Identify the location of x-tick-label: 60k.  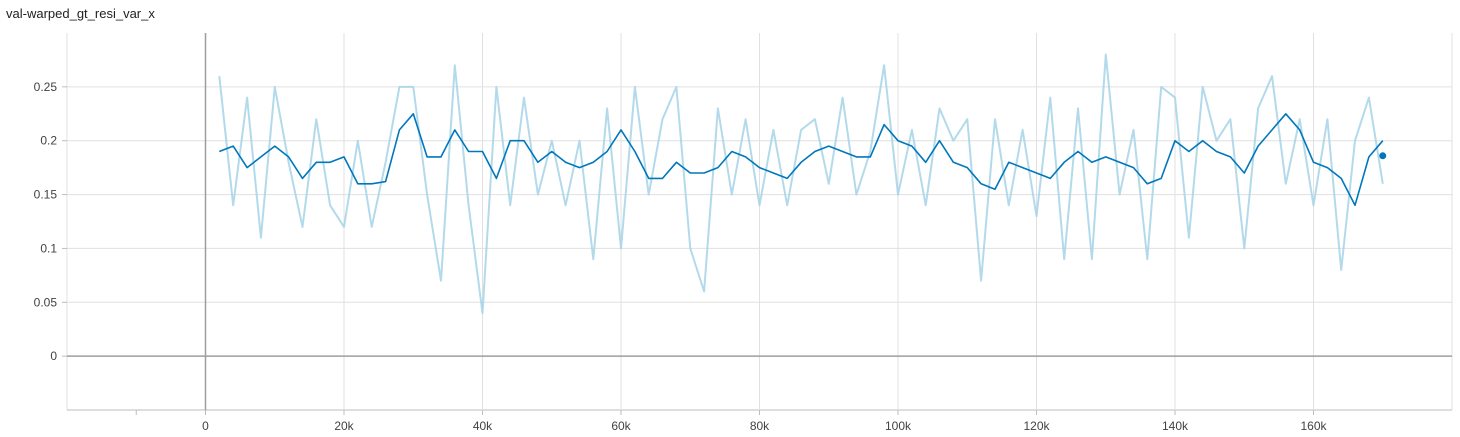
(621, 426).